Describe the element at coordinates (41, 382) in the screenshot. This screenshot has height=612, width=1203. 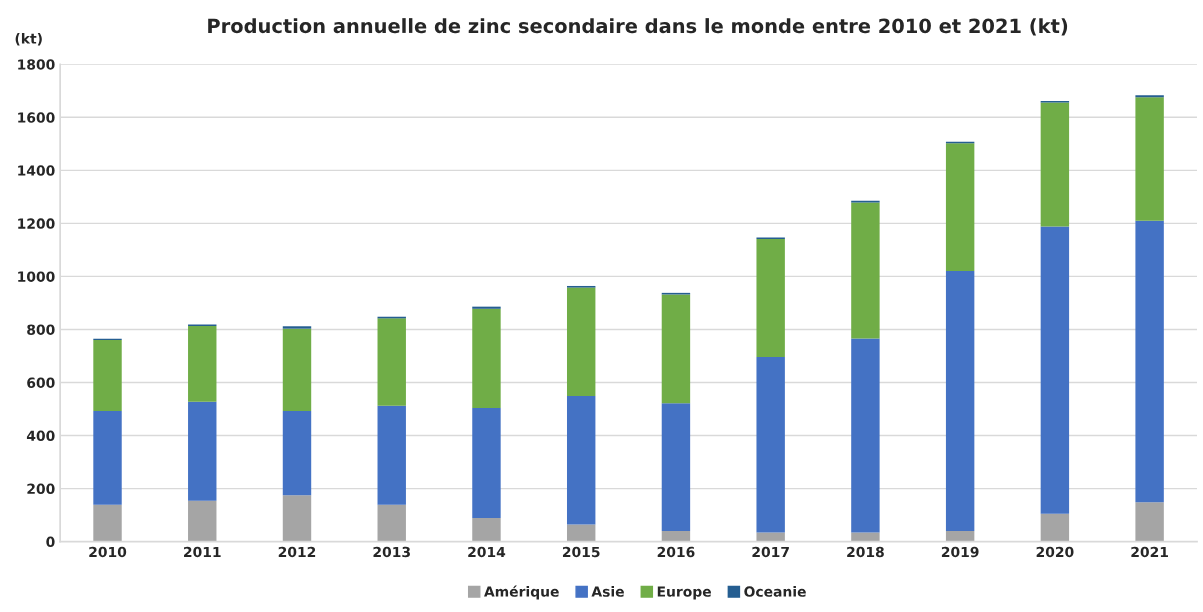
I see `y-tick-label: 600` at that location.